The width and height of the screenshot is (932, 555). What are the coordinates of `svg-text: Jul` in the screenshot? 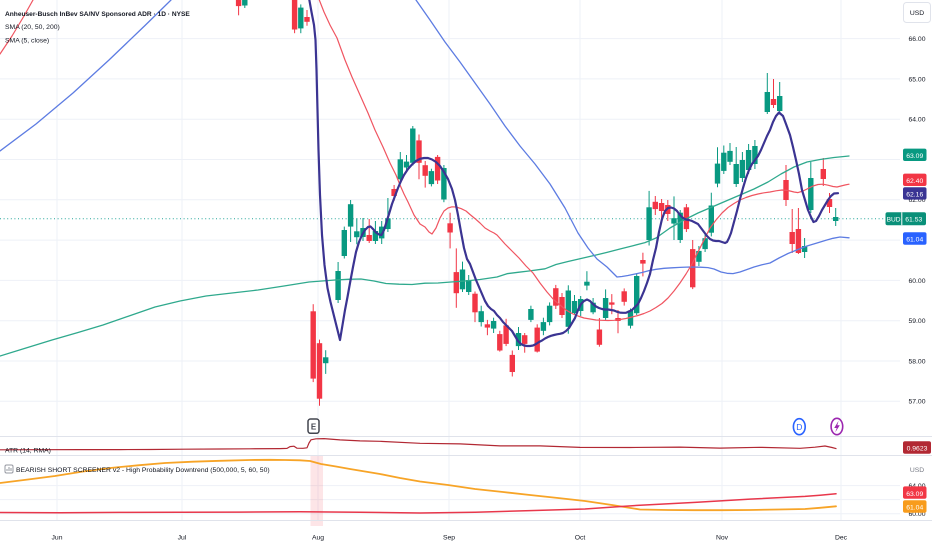 It's located at (182, 538).